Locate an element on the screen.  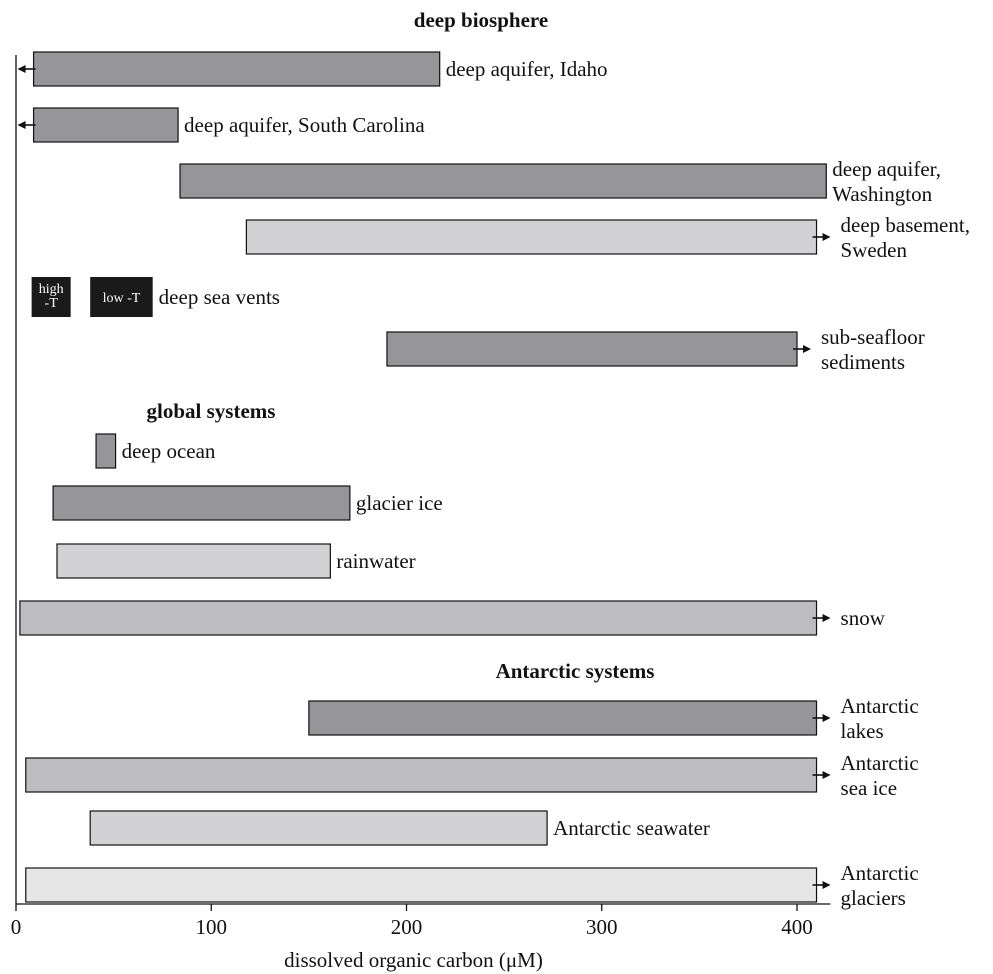
bar-row: deep basement, Sweden is located at coordinates (607, 237).